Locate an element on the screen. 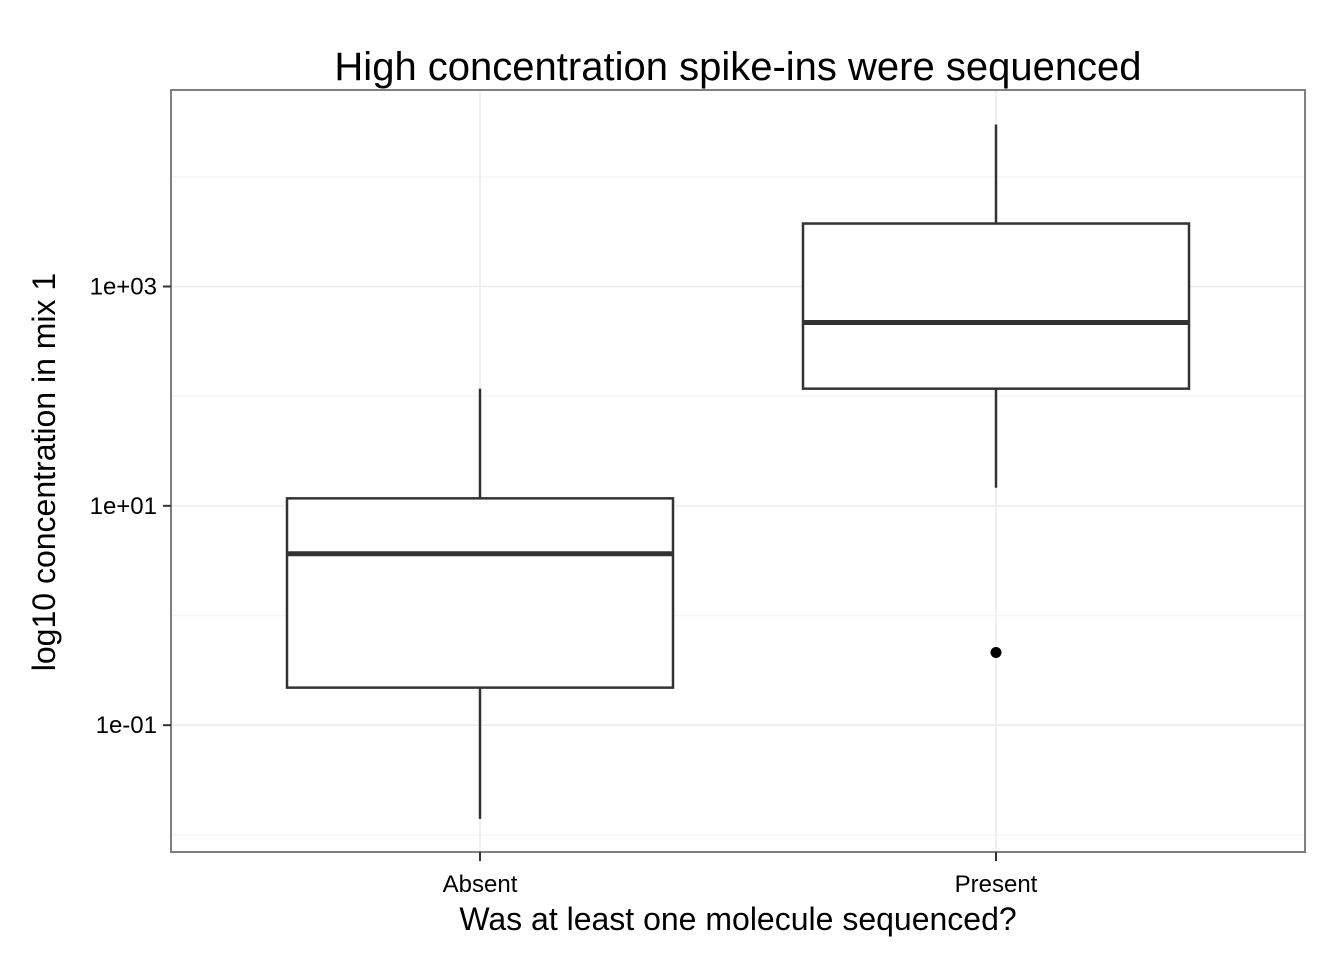 The image size is (1344, 960). x-axis-title: Was at least one molecule sequenced? is located at coordinates (737, 919).